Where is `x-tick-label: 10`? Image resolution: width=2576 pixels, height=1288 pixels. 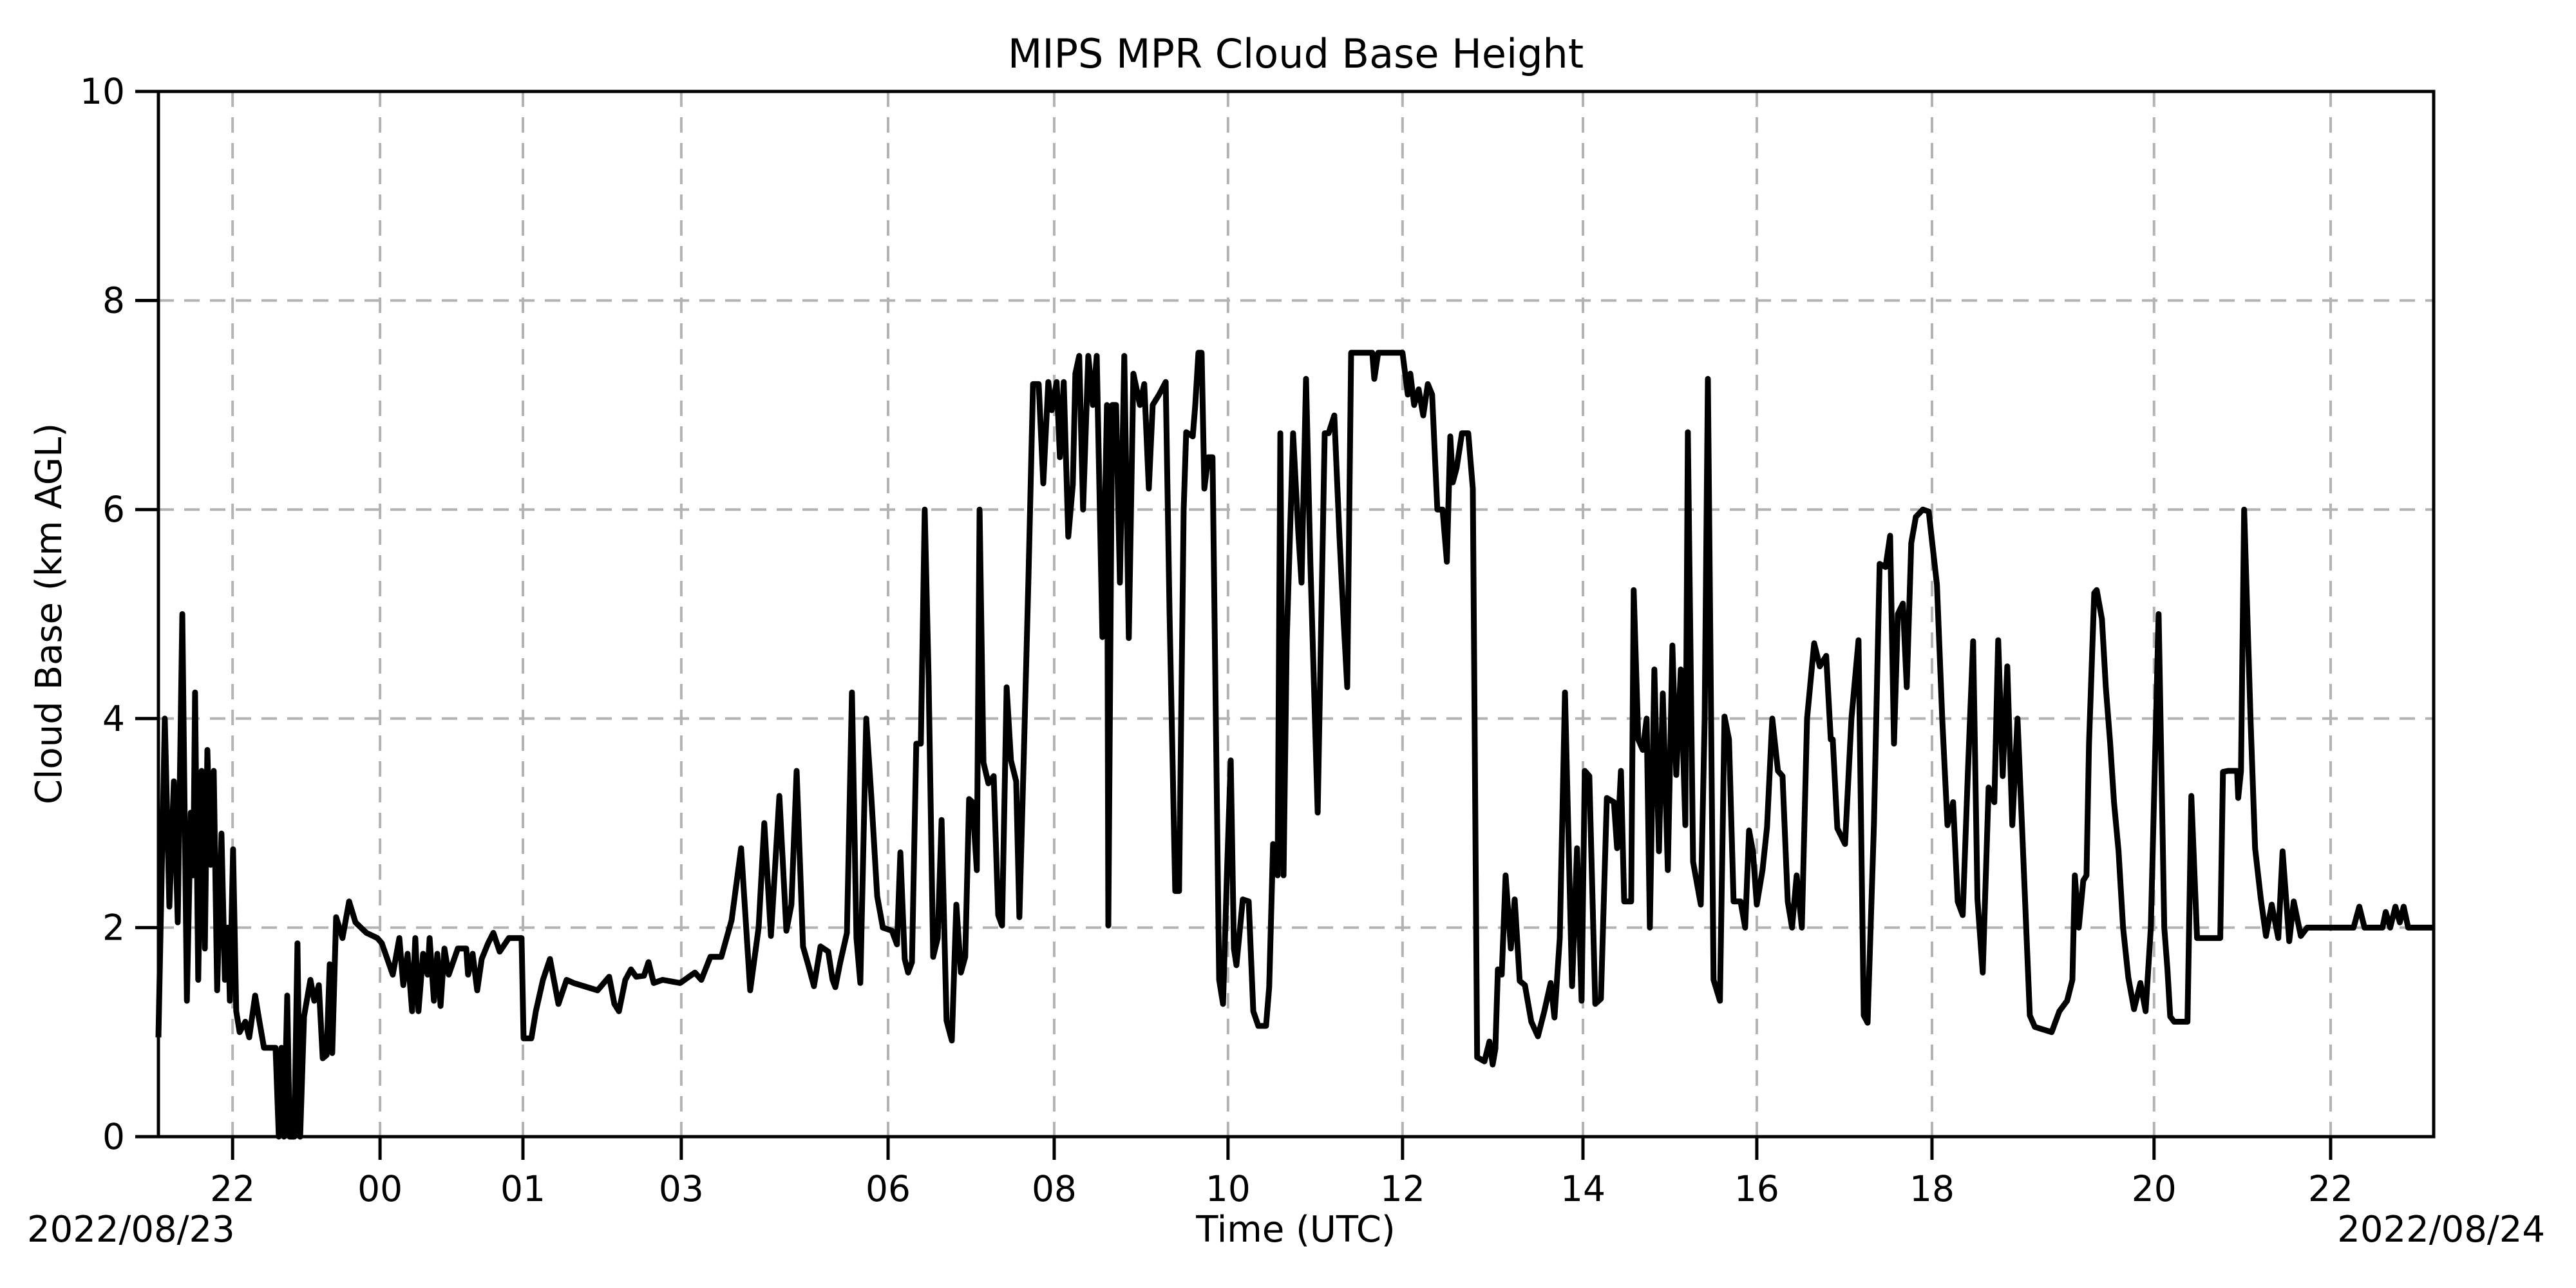
x-tick-label: 10 is located at coordinates (1228, 1189).